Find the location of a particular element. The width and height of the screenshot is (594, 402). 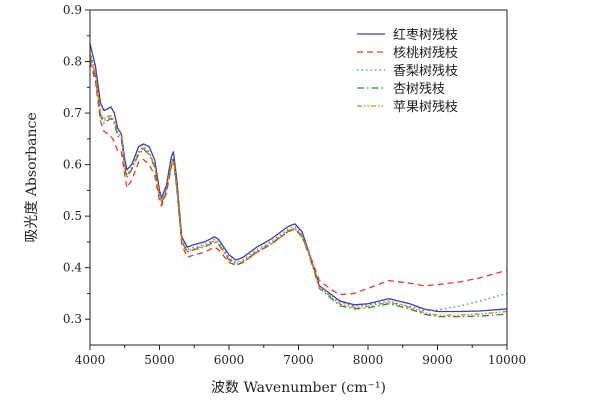

legend-label: 杏树残枝 is located at coordinates (419, 89).